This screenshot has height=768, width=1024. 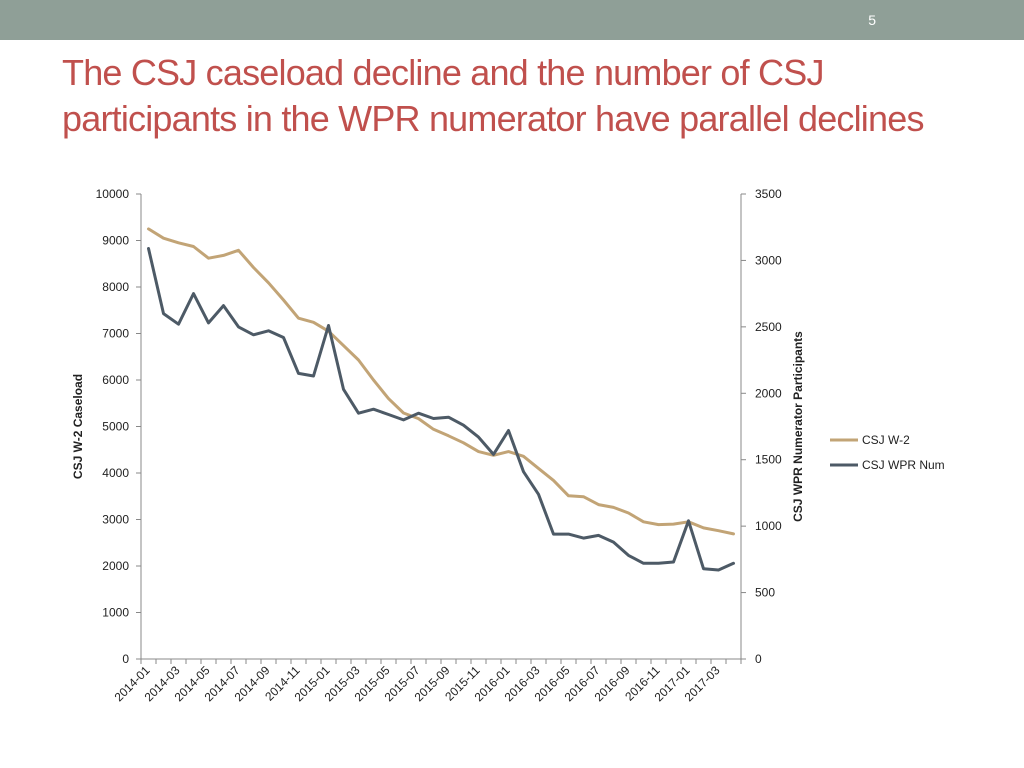 What do you see at coordinates (758, 659) in the screenshot?
I see `y-right-tick-label: 0` at bounding box center [758, 659].